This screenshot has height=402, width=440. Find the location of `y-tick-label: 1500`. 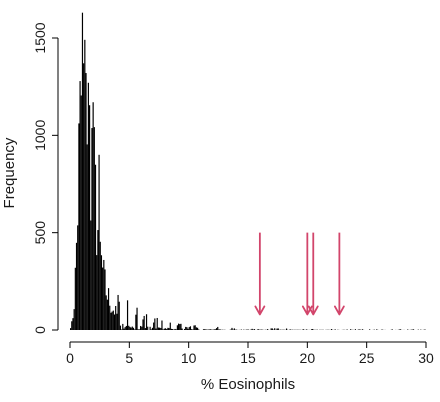

y-tick-label: 1500 is located at coordinates (40, 37).